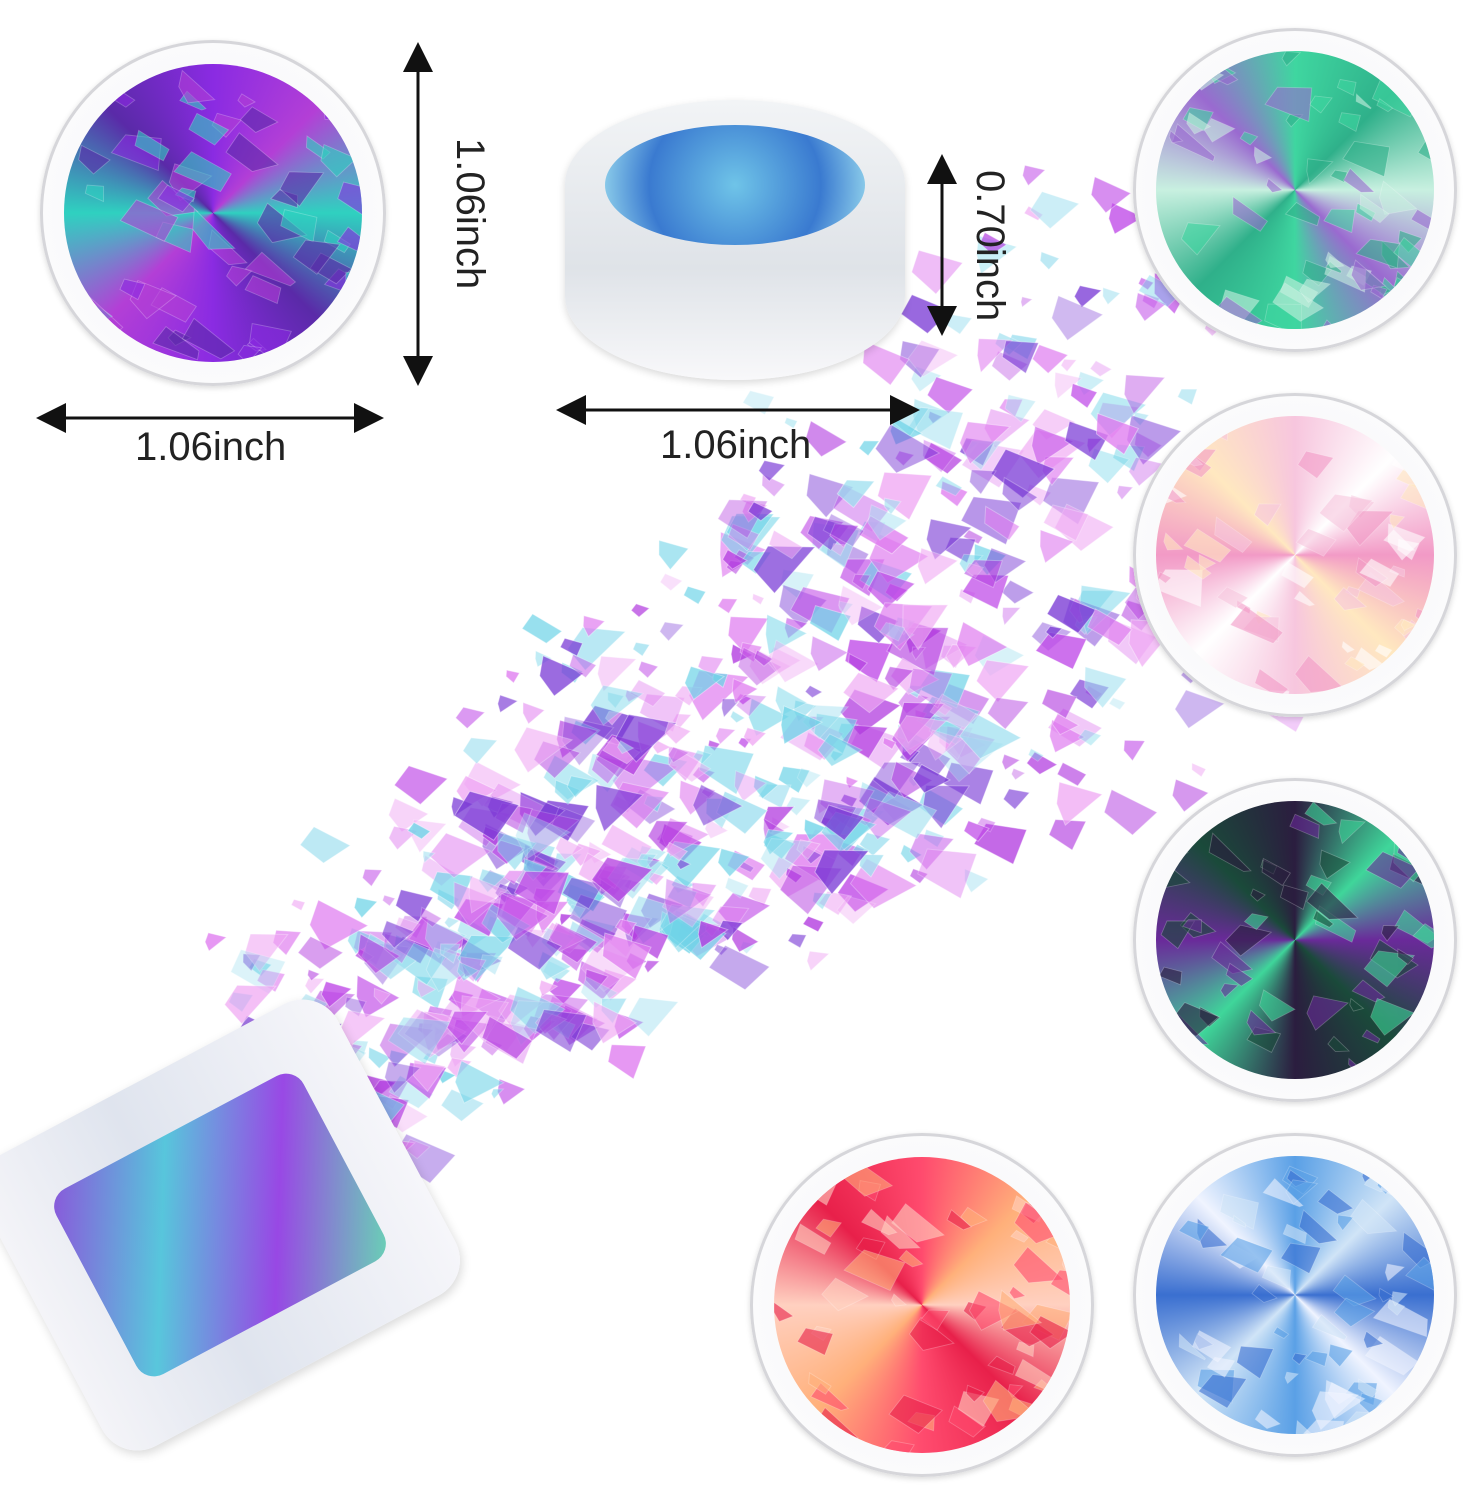 Image resolution: width=1480 pixels, height=1500 pixels. Describe the element at coordinates (922, 1305) in the screenshot. I see `jar-red-orange` at that location.